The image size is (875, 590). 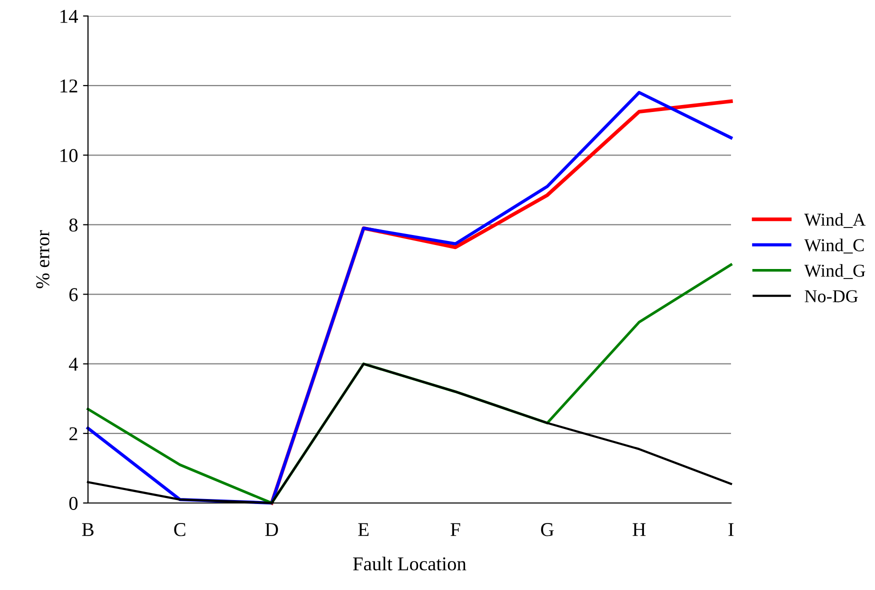 I want to click on y-tick-label: 0, so click(x=73, y=503).